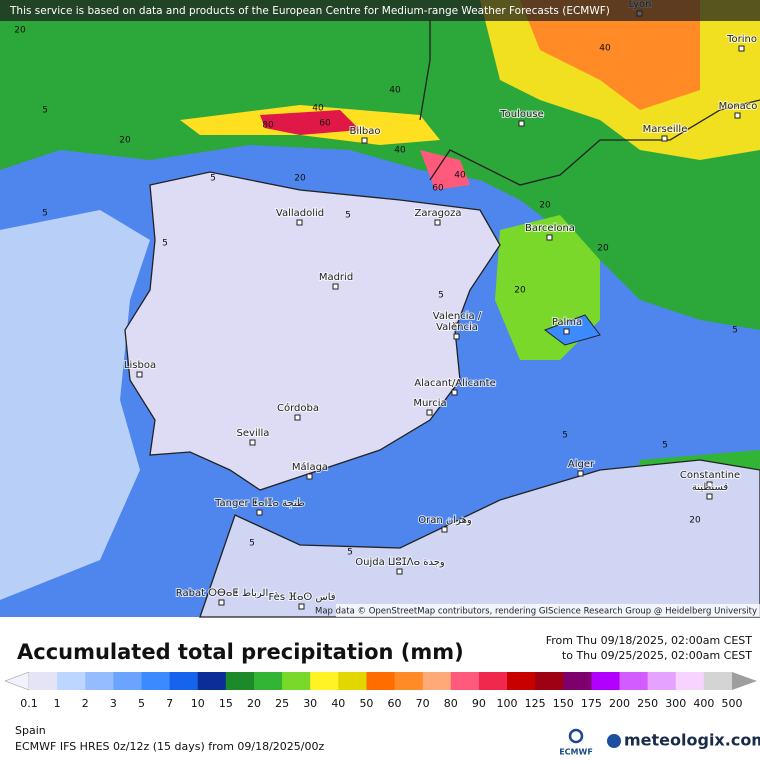 The image size is (760, 764). I want to click on colorbar-tick-label: 150, so click(563, 703).